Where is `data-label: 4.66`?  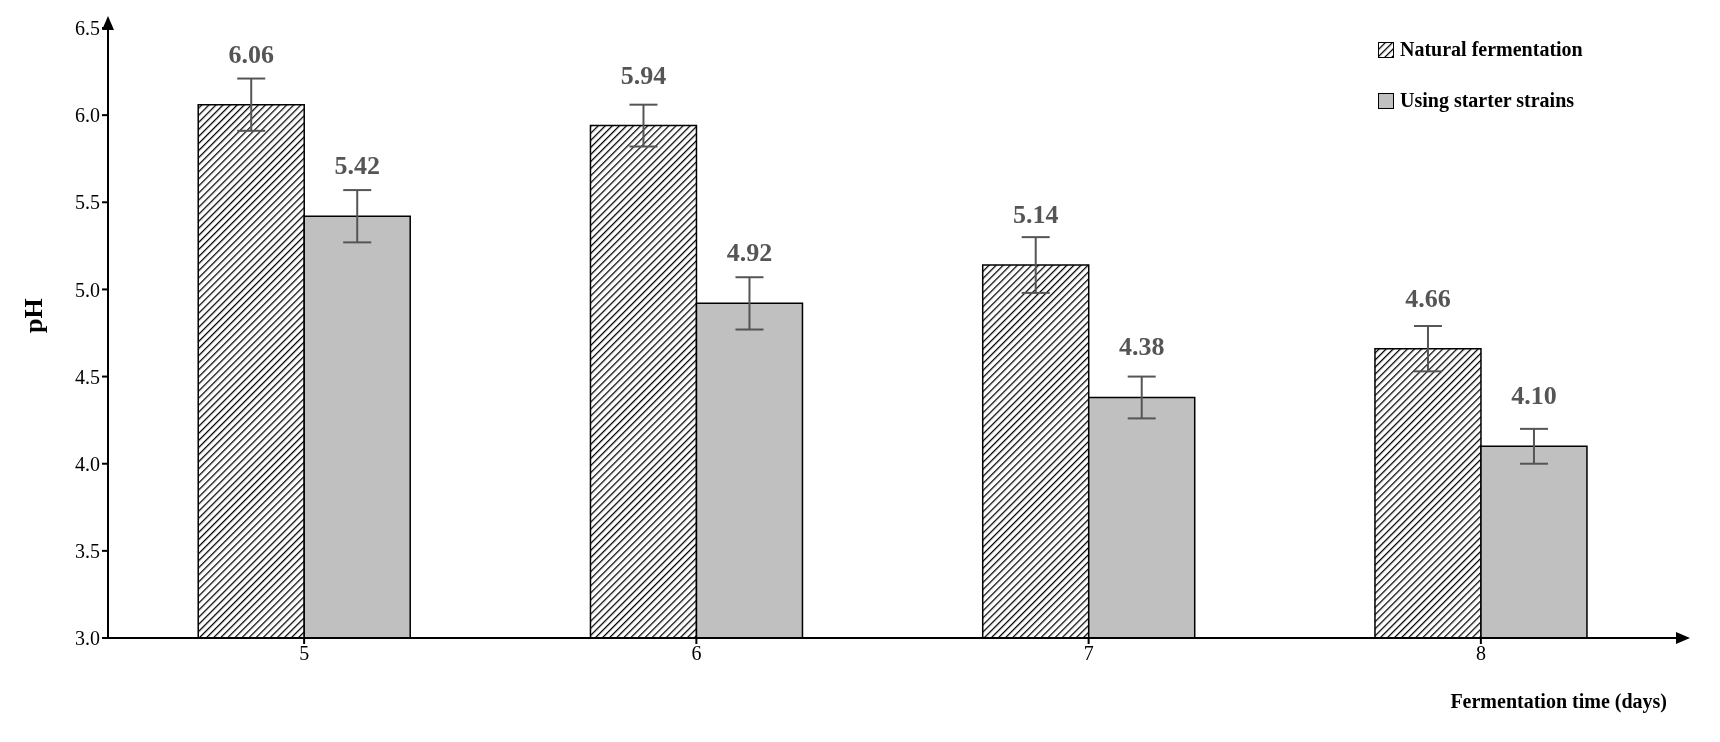 data-label: 4.66 is located at coordinates (1428, 298).